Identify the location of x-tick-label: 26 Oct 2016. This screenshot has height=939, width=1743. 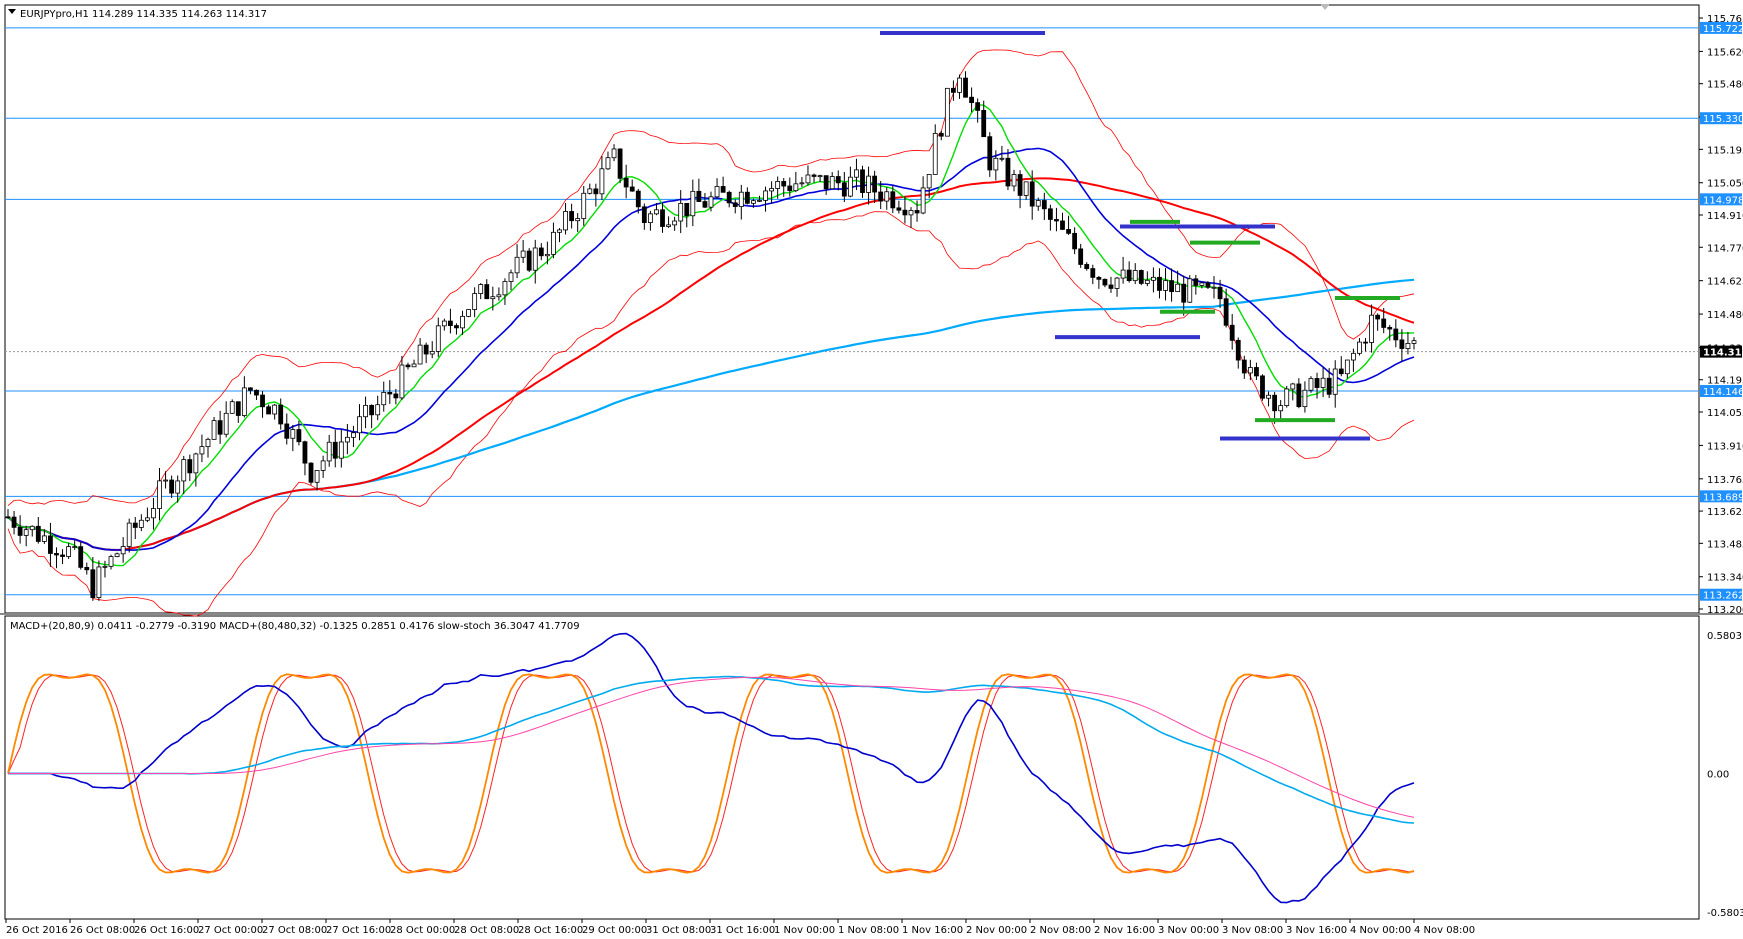
(37, 930).